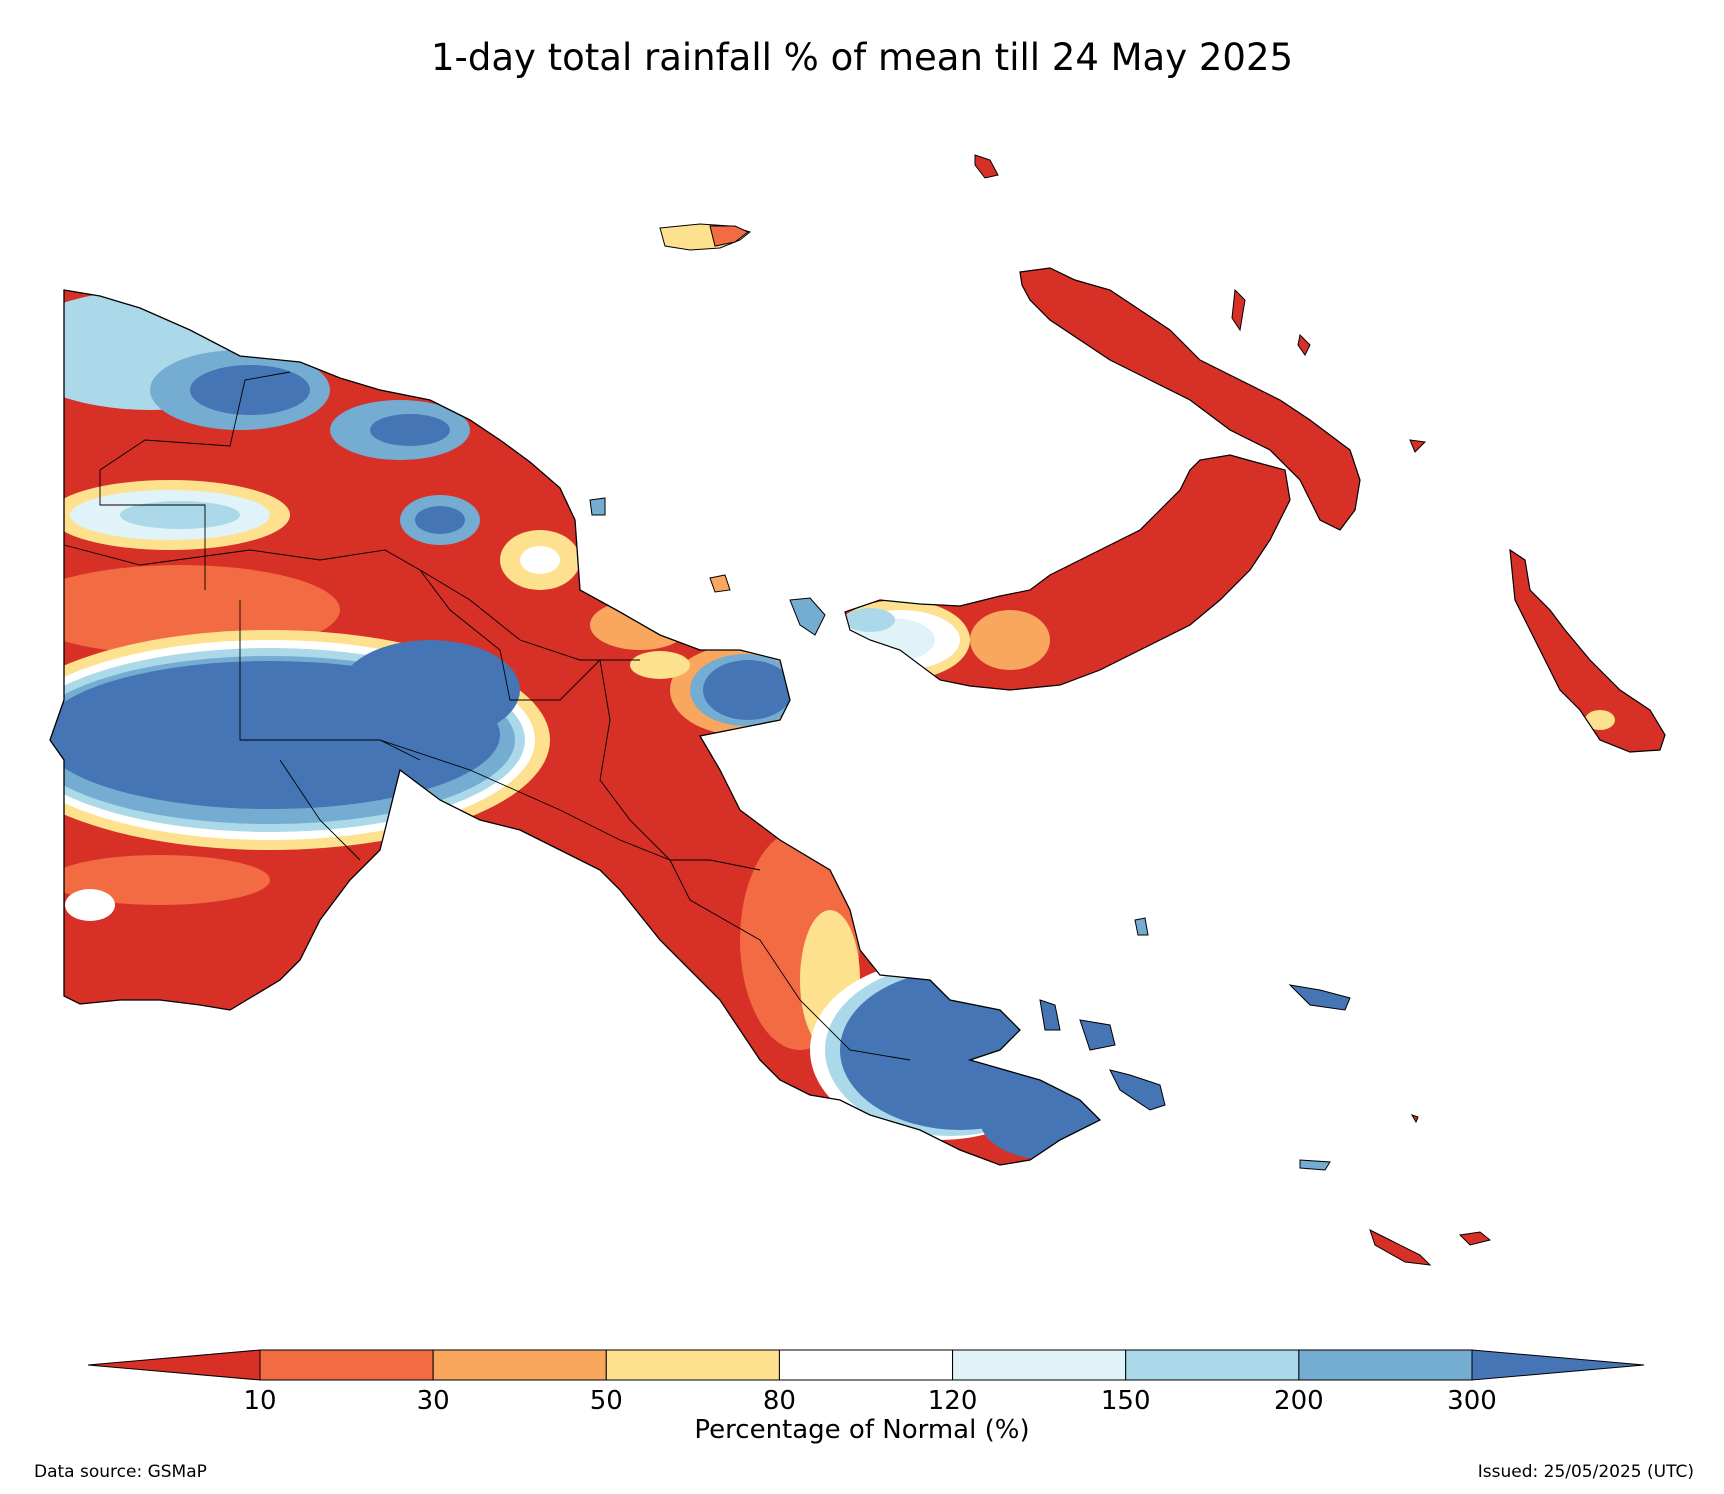  I want to click on data-source: Data source: GSMaP, so click(120, 1472).